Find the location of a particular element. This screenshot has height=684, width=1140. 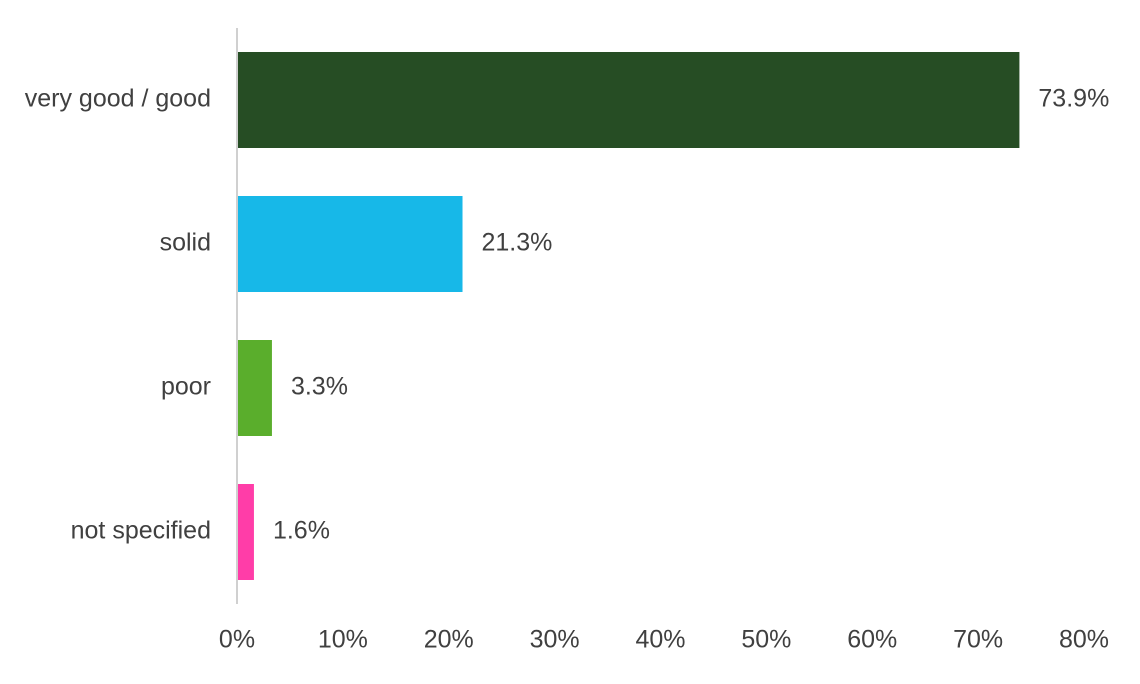

category-labels-layer: very good / good solid poor not specified is located at coordinates (118, 315).